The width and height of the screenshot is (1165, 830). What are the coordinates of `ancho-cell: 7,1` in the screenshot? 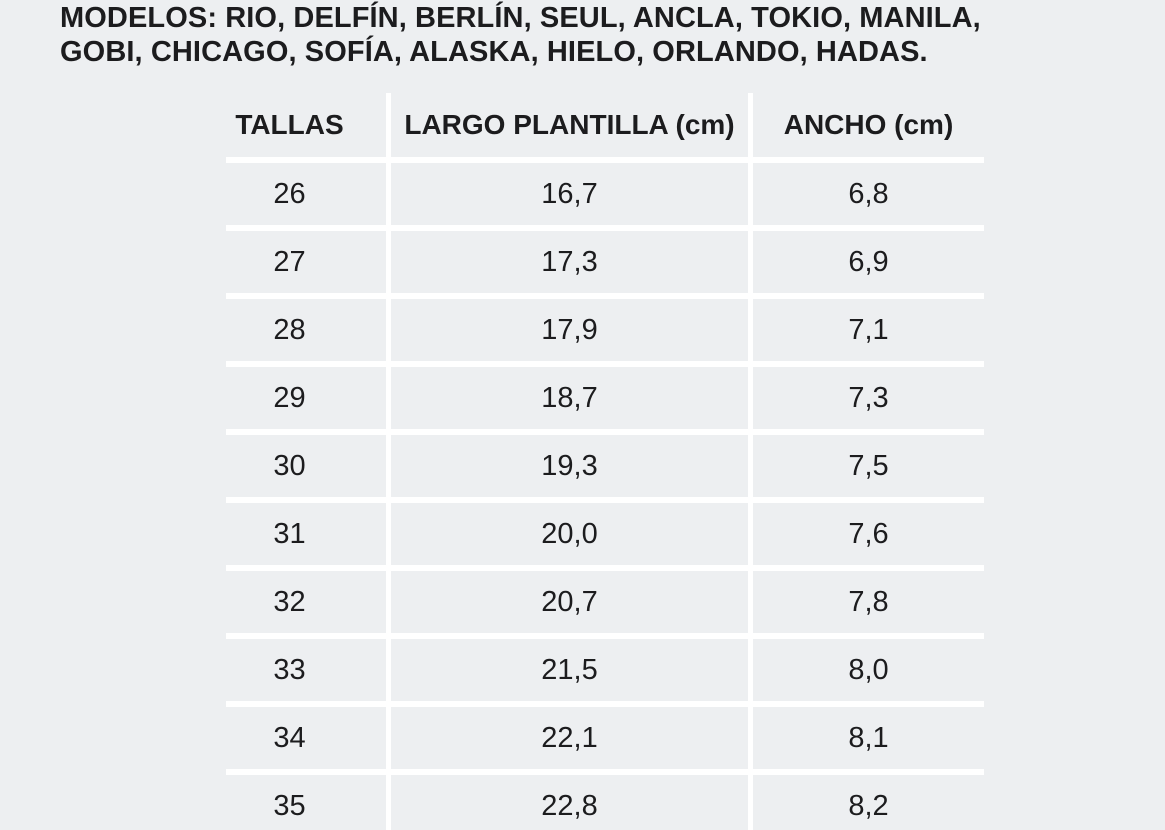 It's located at (868, 330).